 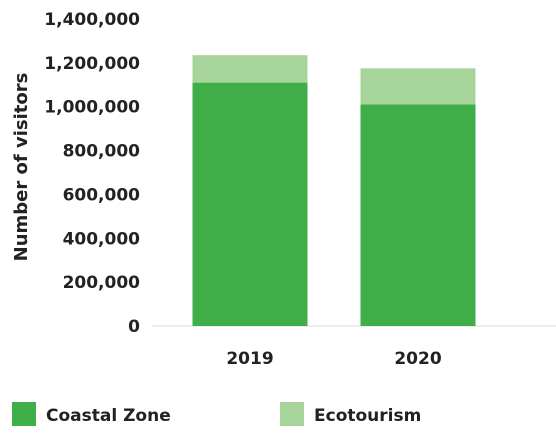 What do you see at coordinates (102, 283) in the screenshot?
I see `y-tick-label: 200,000` at bounding box center [102, 283].